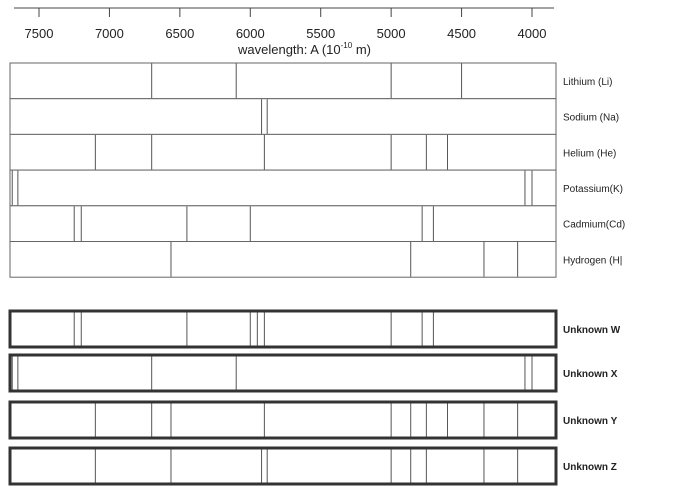 This screenshot has height=500, width=689. I want to click on axis-tick-label: 6000, so click(250, 33).